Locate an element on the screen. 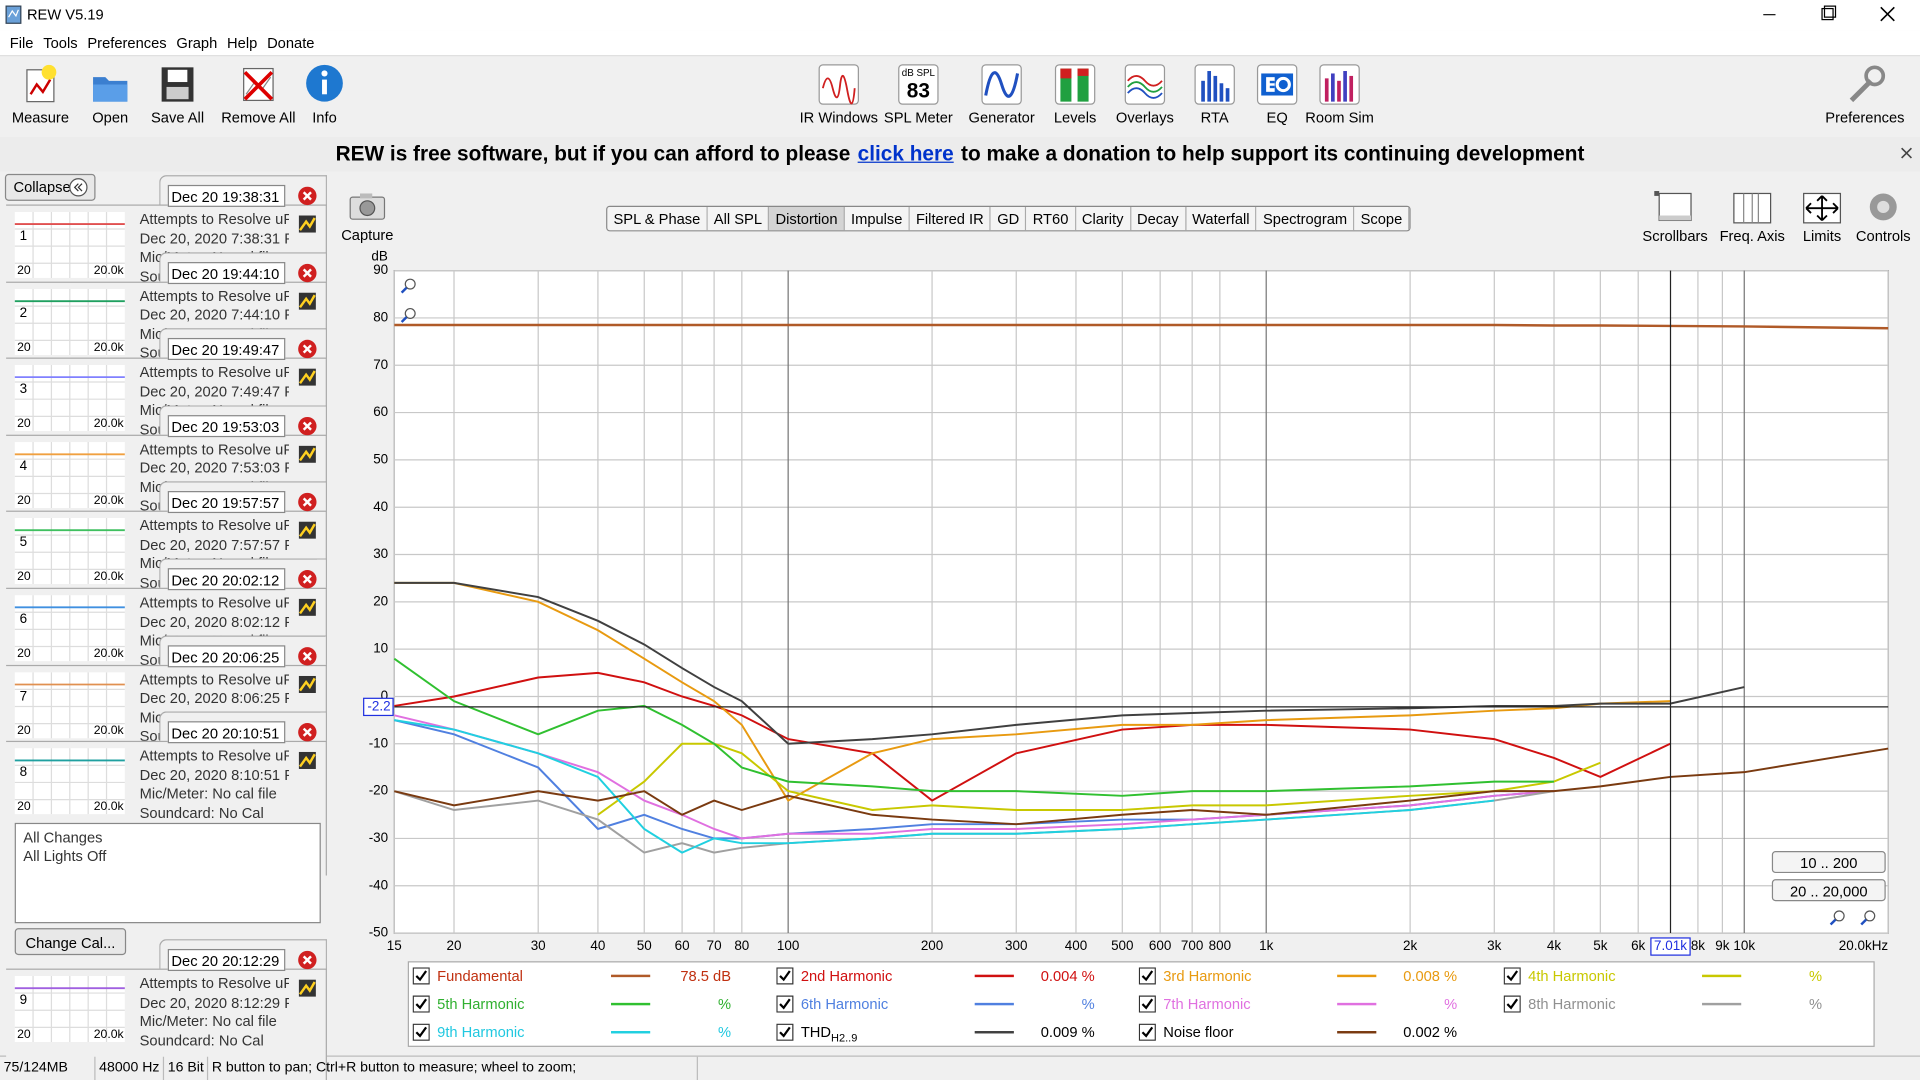 Image resolution: width=1920 pixels, height=1080 pixels. toolbar-button: Generator is located at coordinates (1001, 117).